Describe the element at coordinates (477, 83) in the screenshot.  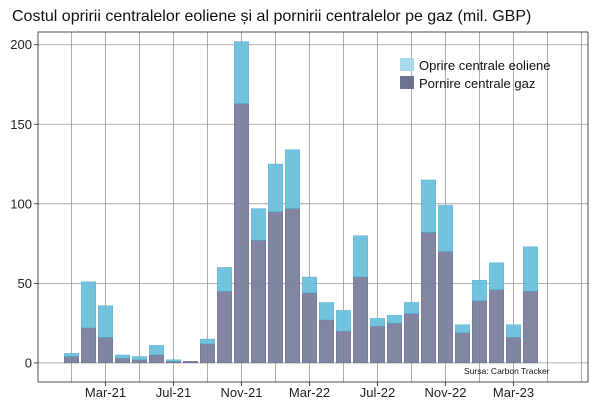
I see `legend-label-gas: Pornire centrale gaz` at that location.